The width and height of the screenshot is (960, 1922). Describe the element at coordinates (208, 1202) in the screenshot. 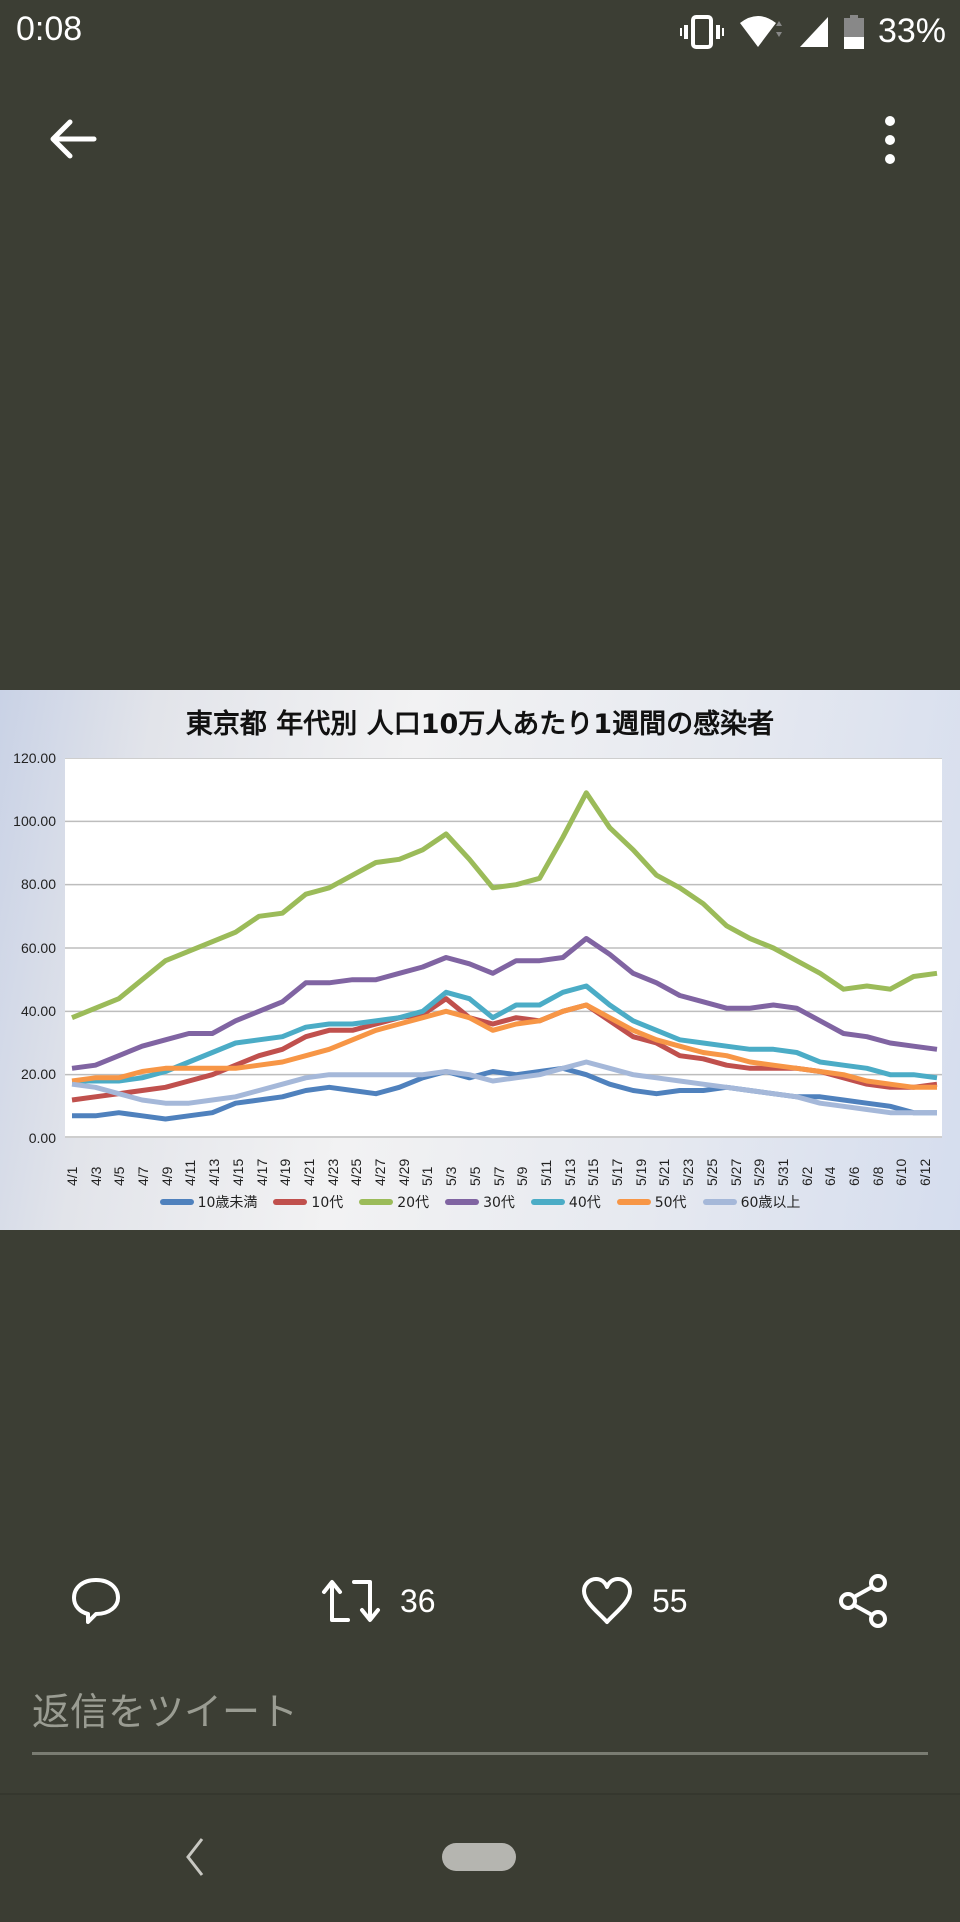

I see `legend-item: 10歳未満` at that location.